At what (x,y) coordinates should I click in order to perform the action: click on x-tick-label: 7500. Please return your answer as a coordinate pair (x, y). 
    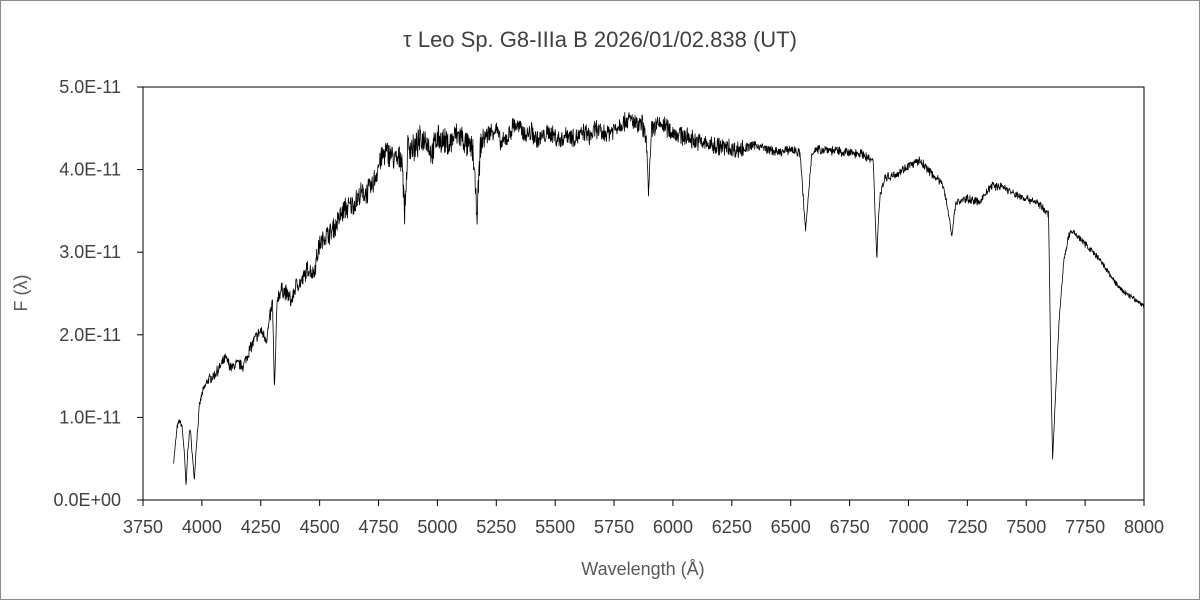
    Looking at the image, I should click on (1026, 527).